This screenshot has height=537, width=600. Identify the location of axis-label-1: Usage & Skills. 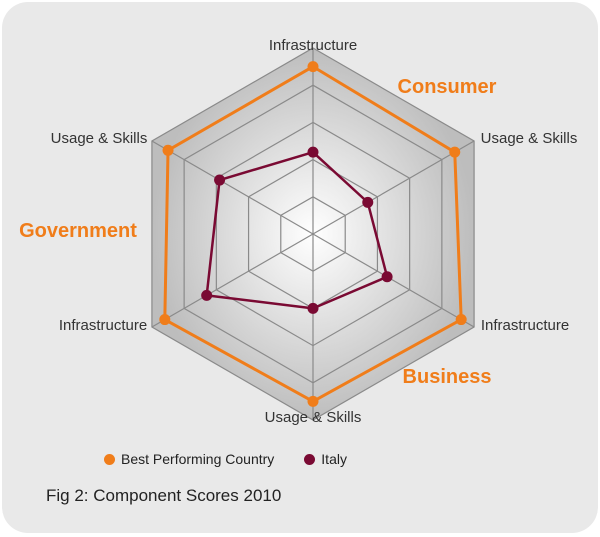
(529, 138).